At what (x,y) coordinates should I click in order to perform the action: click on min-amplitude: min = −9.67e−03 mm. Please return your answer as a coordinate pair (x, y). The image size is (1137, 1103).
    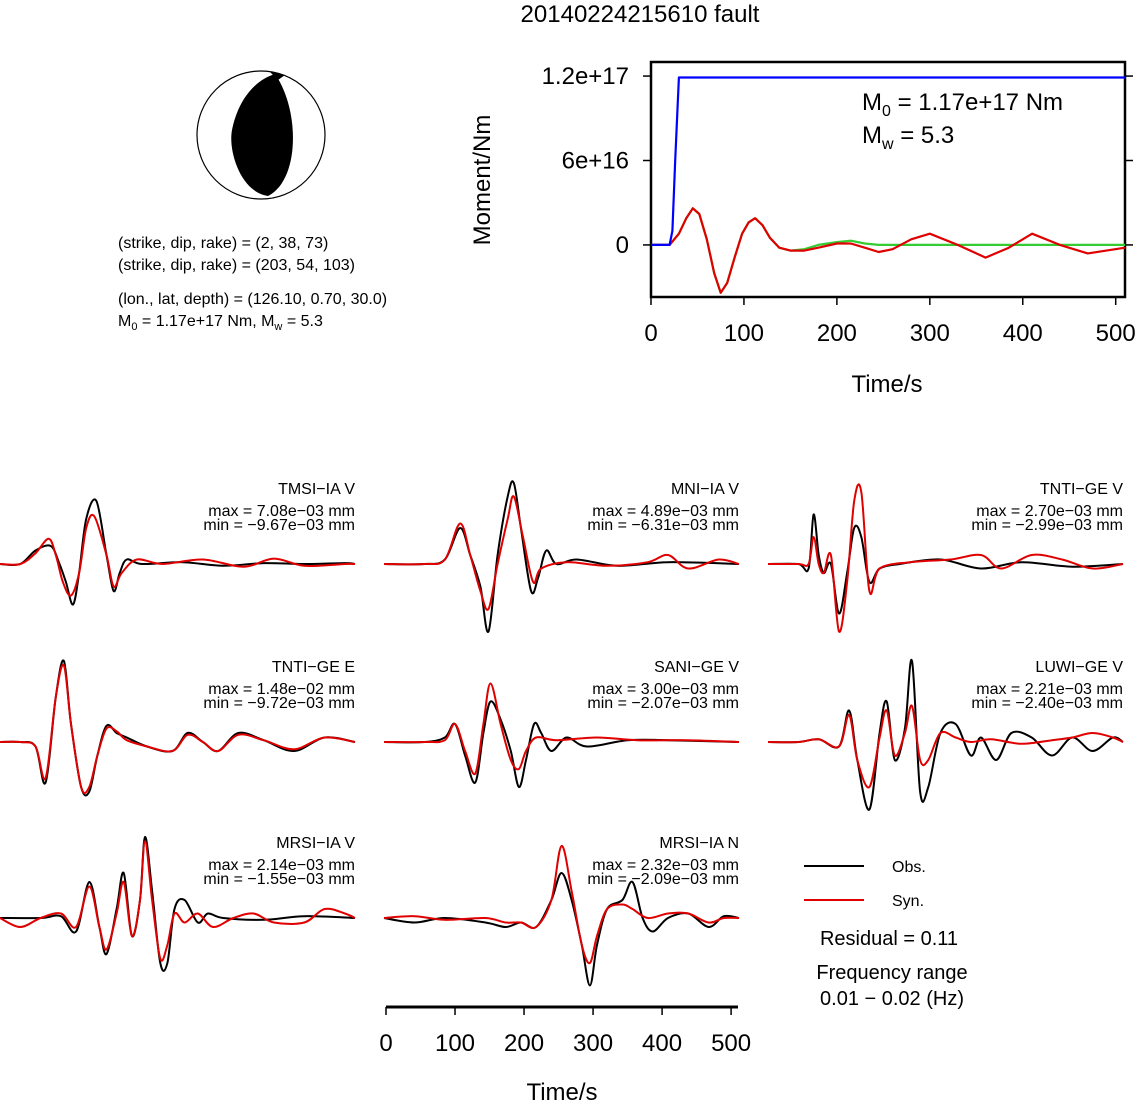
    Looking at the image, I should click on (279, 525).